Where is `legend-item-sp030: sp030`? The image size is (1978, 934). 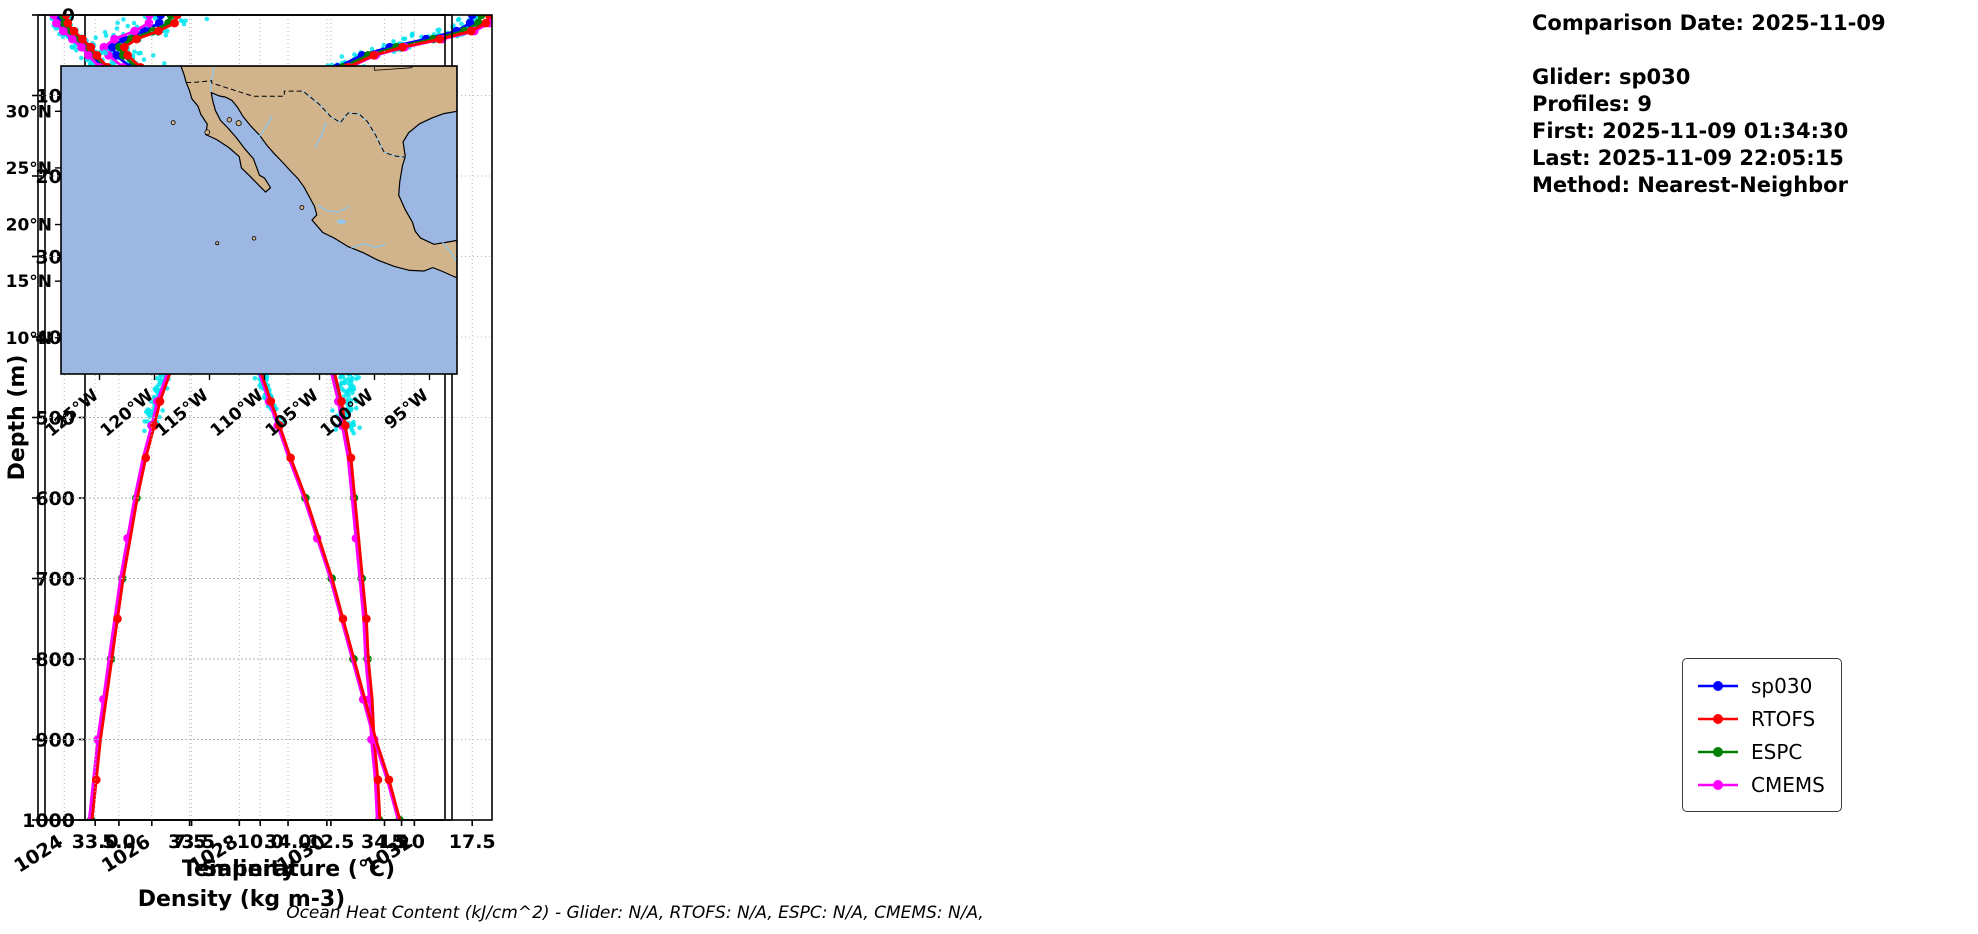
legend-item-sp030: sp030 is located at coordinates (1760, 685).